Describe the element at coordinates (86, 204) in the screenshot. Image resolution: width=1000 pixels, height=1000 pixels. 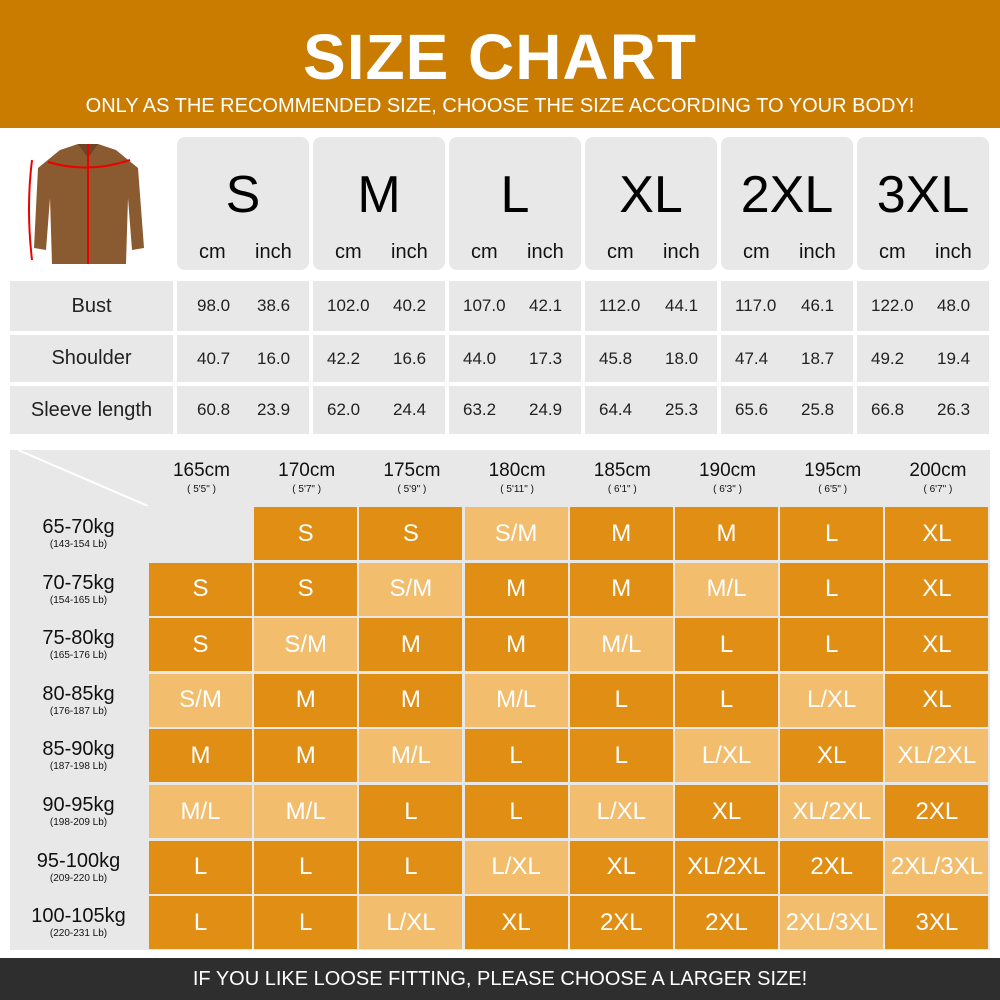
I see `sweater-image` at that location.